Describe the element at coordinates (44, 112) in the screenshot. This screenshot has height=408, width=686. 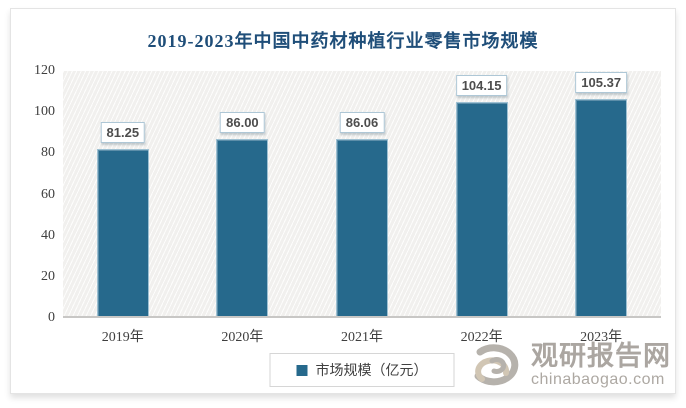
I see `y-axis-tick-label: 100` at that location.